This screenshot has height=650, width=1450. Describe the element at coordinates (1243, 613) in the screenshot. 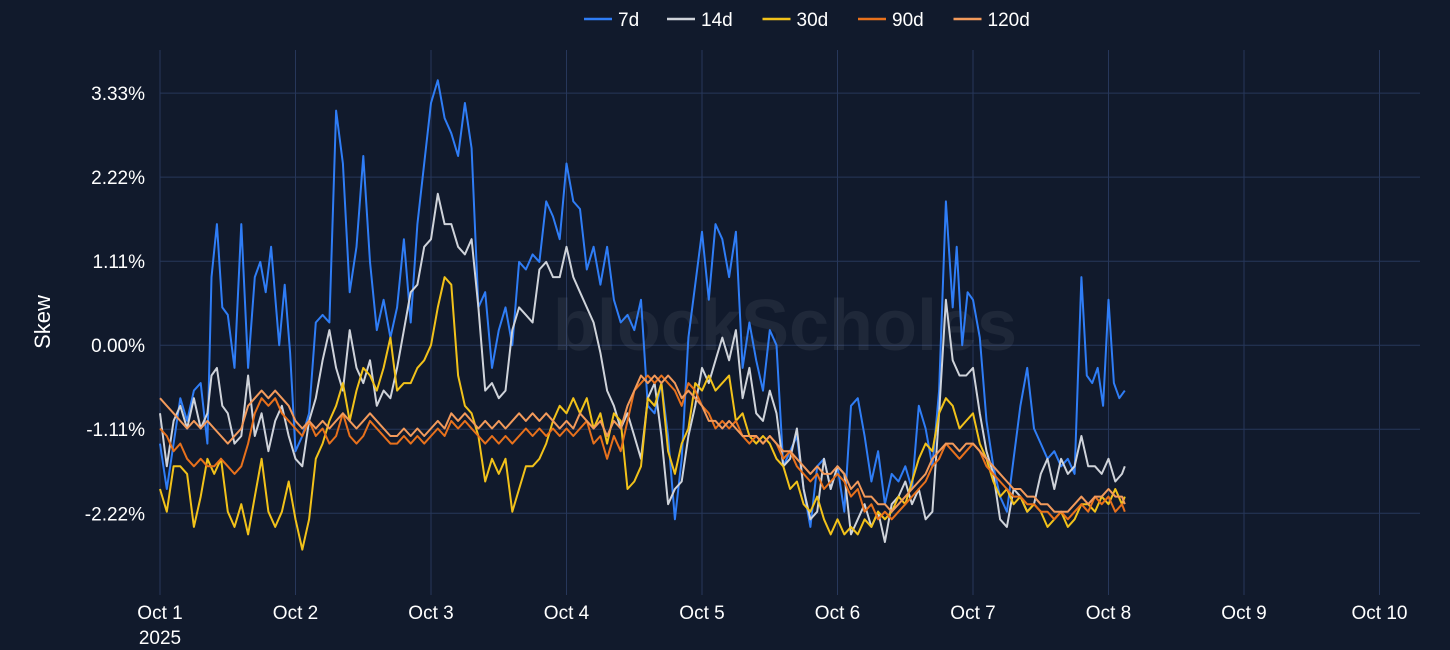

I see `x-tick-label: Oct 9` at that location.